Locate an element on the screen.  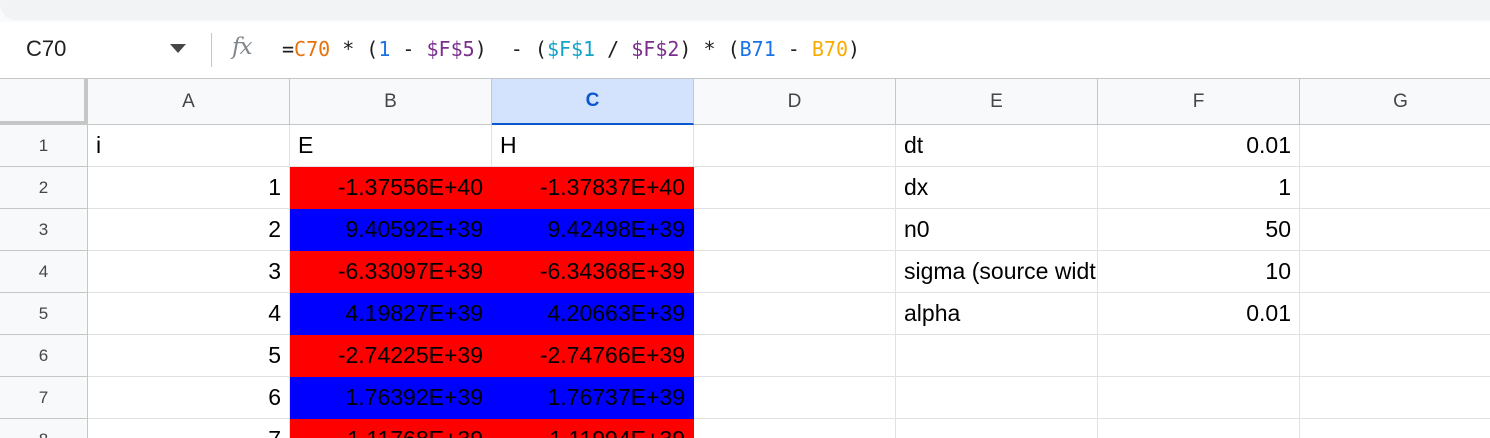
cell-e4: sigma (source width) is located at coordinates (997, 272).